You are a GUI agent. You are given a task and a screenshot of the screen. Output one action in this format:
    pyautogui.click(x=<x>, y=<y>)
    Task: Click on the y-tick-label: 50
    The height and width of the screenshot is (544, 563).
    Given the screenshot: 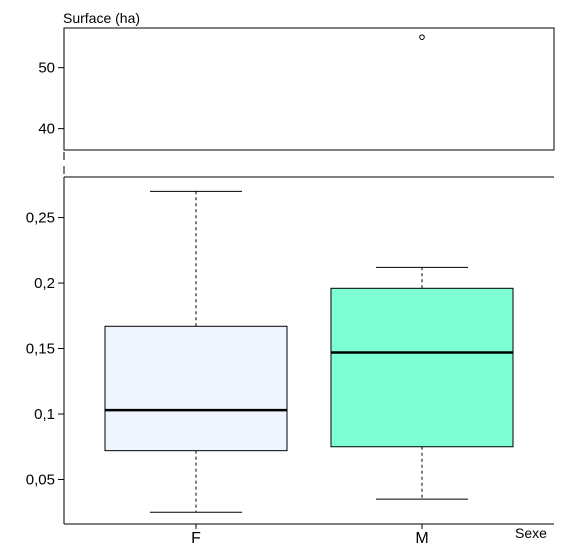 What is the action you would take?
    pyautogui.click(x=46, y=68)
    